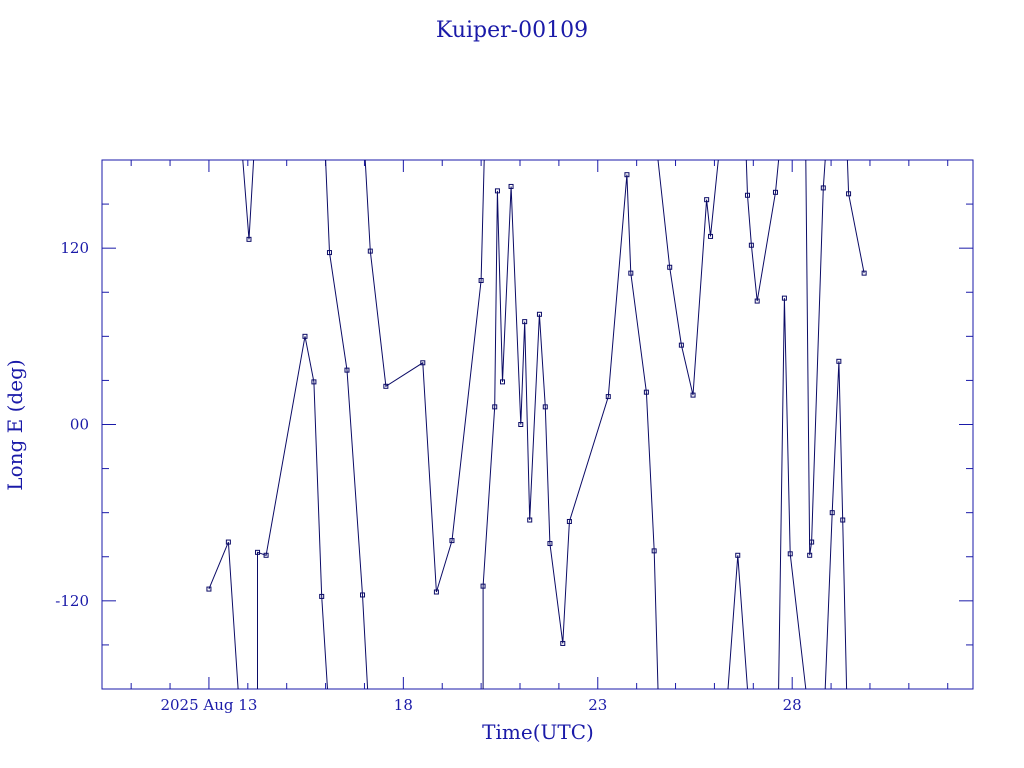 Image resolution: width=1024 pixels, height=768 pixels. I want to click on y-tick-label: -120, so click(72, 601).